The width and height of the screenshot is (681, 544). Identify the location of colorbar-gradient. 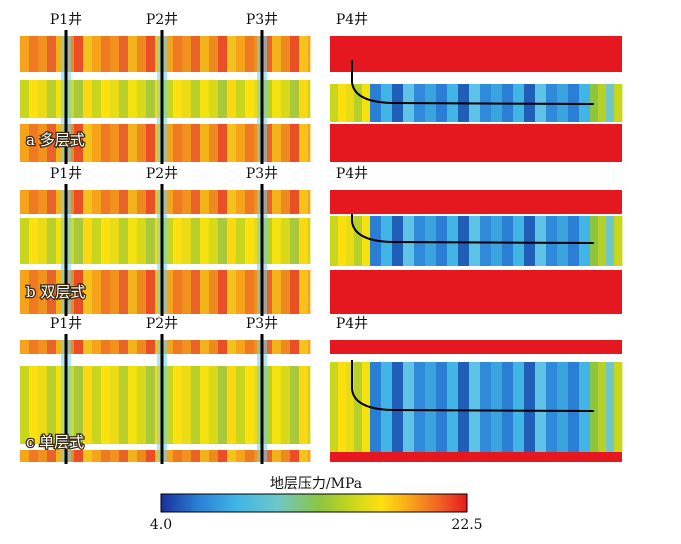
(314, 503).